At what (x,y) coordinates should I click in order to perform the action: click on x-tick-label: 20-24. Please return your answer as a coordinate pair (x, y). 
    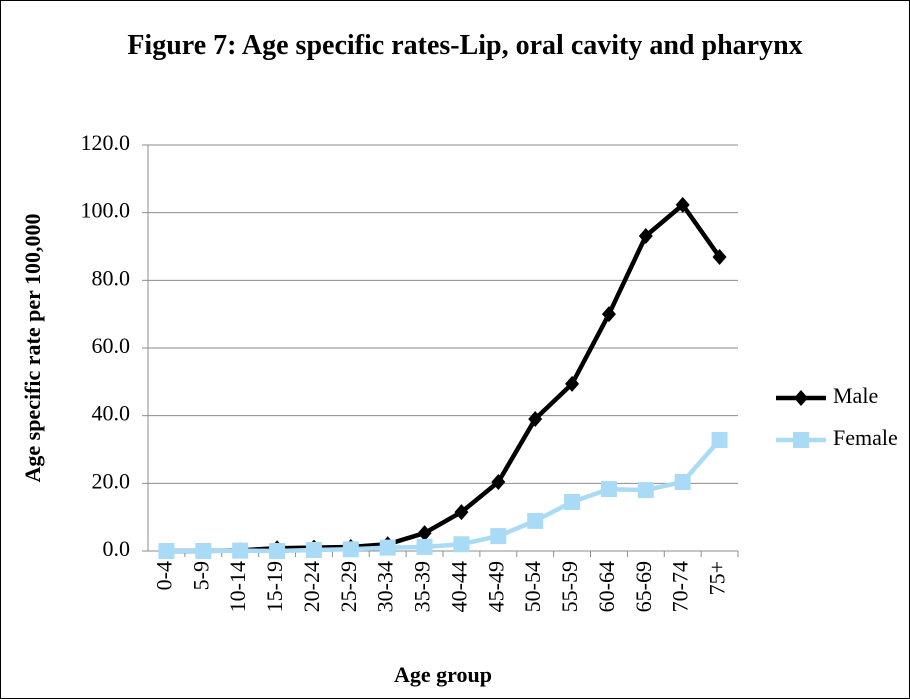
    Looking at the image, I should click on (311, 586).